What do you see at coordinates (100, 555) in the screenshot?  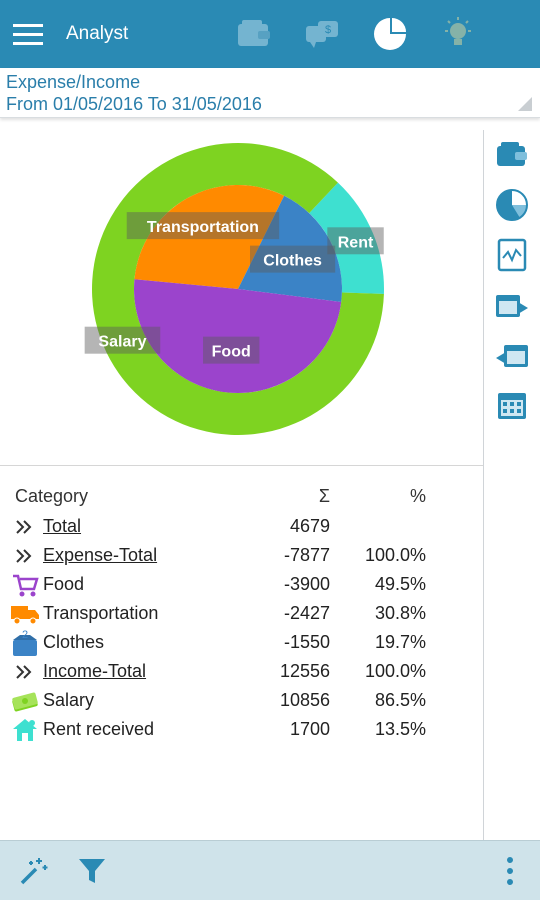 I see `row-category: Expense-Total` at bounding box center [100, 555].